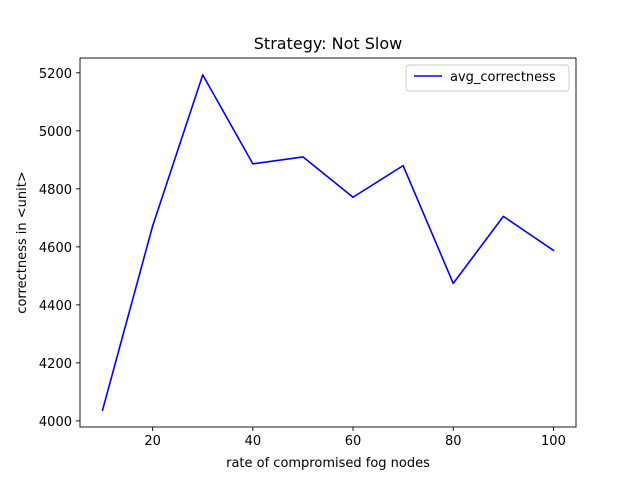 This screenshot has height=480, width=640. I want to click on y-axis-label: correctness in <unit>, so click(22, 242).